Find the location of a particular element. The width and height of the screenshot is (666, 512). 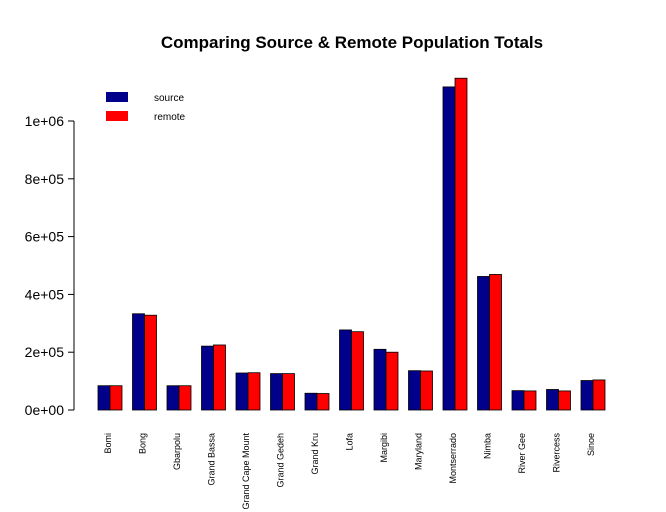

x-tick-label: River Gee is located at coordinates (522, 453).